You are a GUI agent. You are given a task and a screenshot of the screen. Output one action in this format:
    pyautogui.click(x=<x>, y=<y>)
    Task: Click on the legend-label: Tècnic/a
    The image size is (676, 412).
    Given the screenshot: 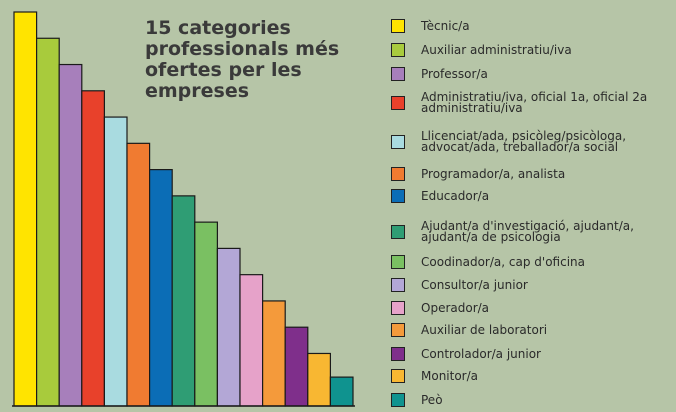 What is the action you would take?
    pyautogui.click(x=445, y=25)
    